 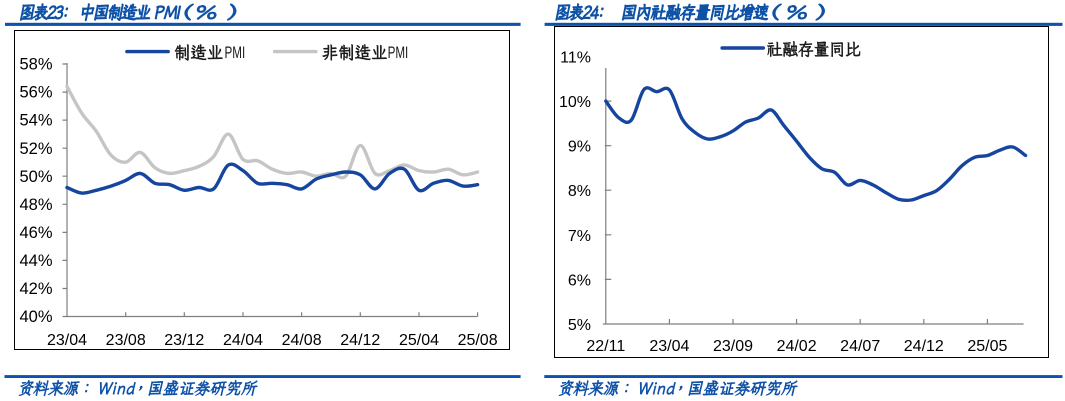 I want to click on svg-text: 42%, so click(x=35, y=289).